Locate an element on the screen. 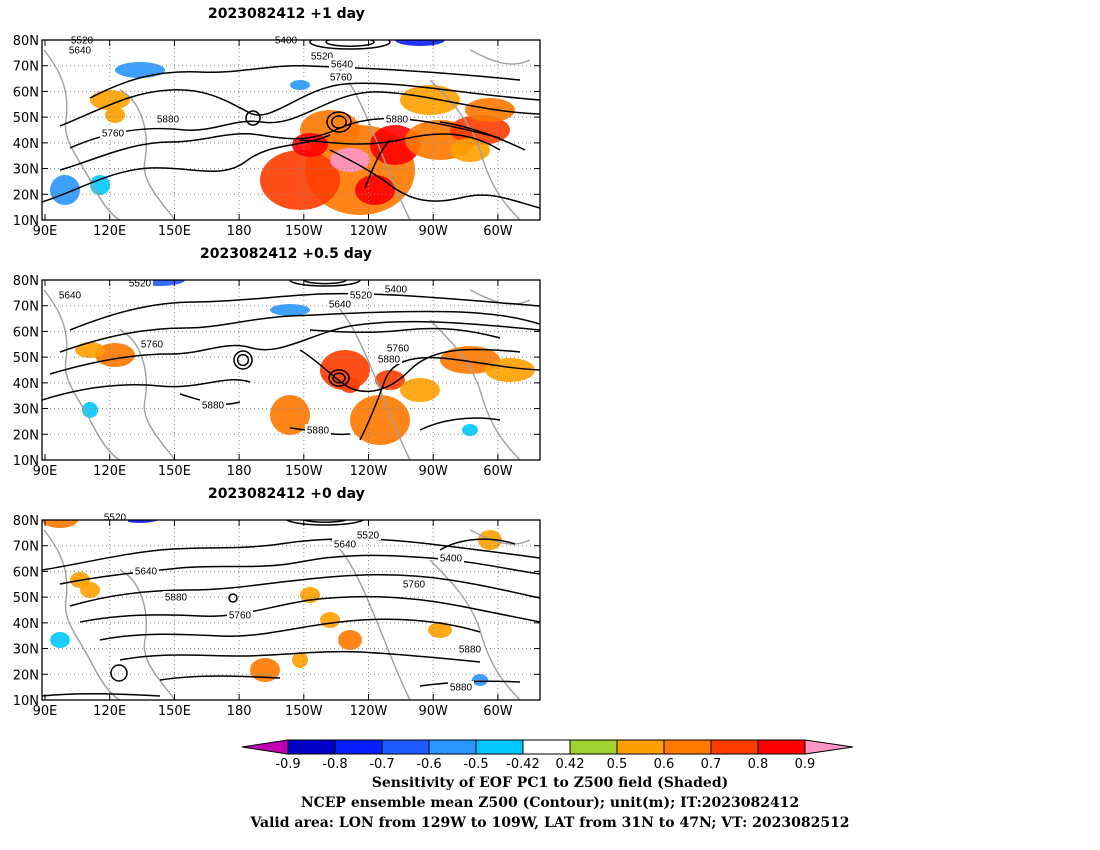  colorbar-label: 0.42 is located at coordinates (570, 764).